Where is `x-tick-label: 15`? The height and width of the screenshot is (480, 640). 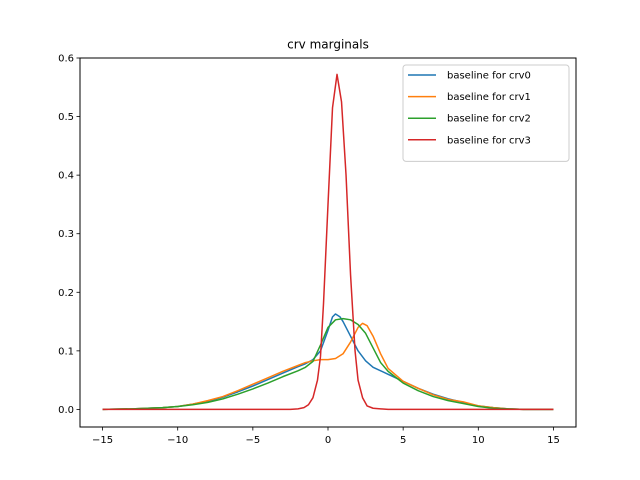 x-tick-label: 15 is located at coordinates (553, 440).